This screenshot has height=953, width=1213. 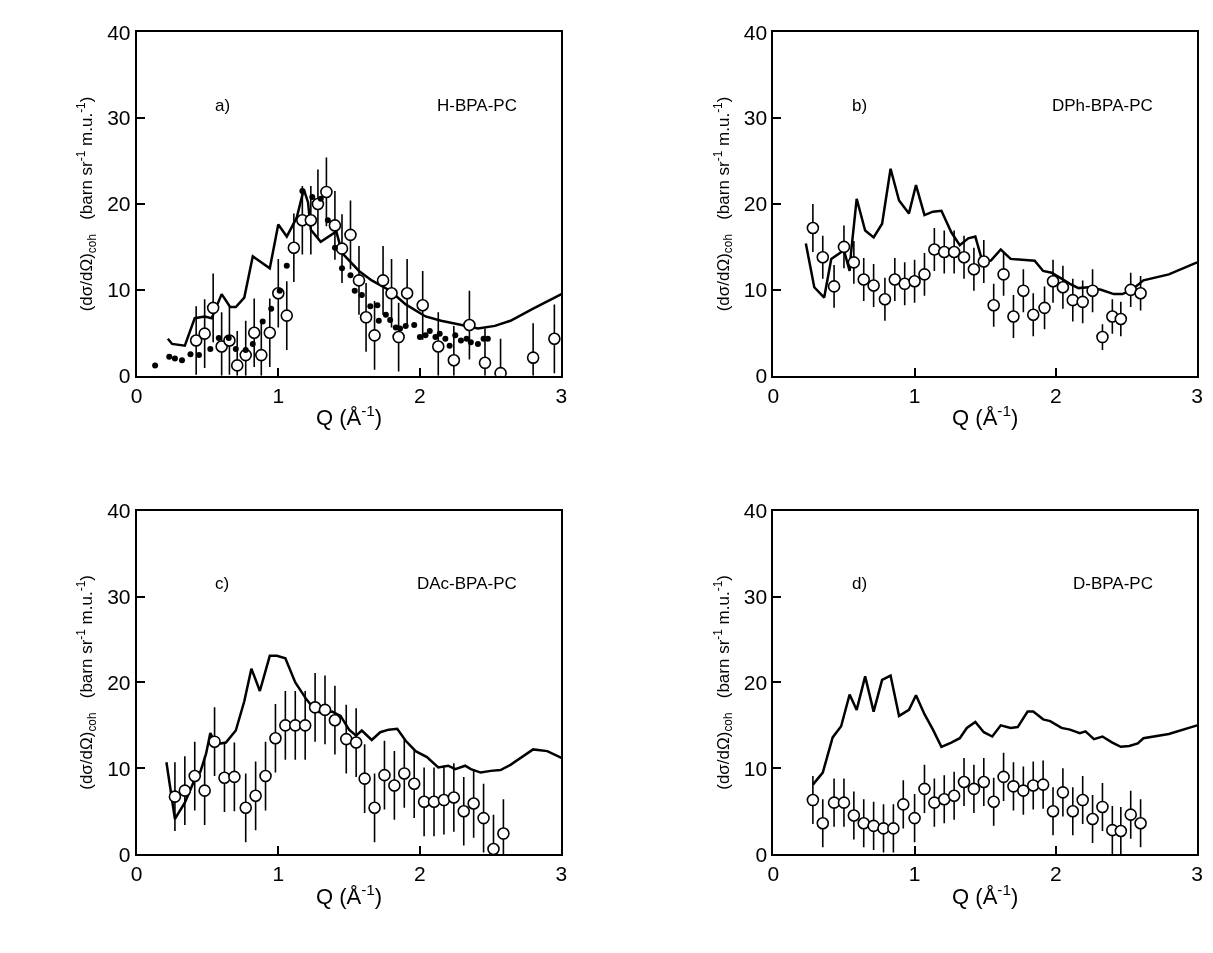 I want to click on annotation: b), so click(x=860, y=105).